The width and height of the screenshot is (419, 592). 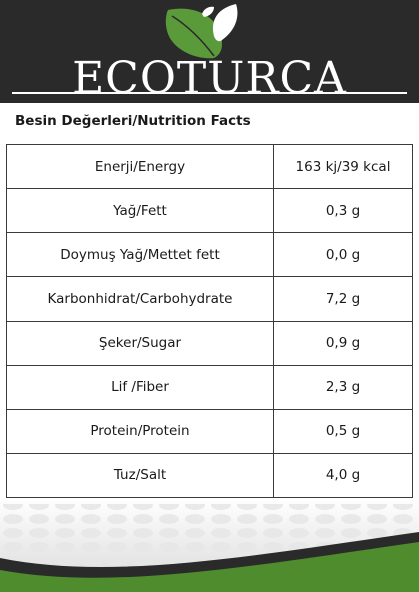 I want to click on brand-wordmark: ECOTURCA, so click(x=209, y=78).